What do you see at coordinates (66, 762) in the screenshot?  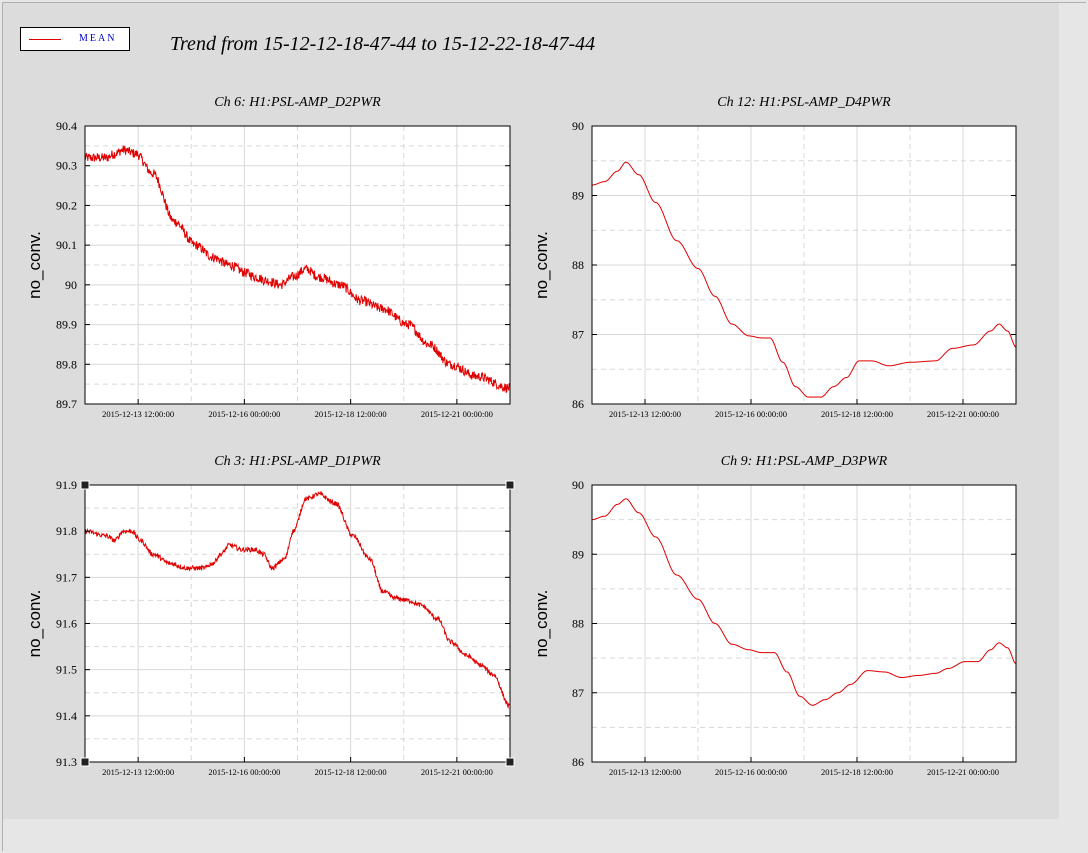 I see `y-tick-label: 91.3` at bounding box center [66, 762].